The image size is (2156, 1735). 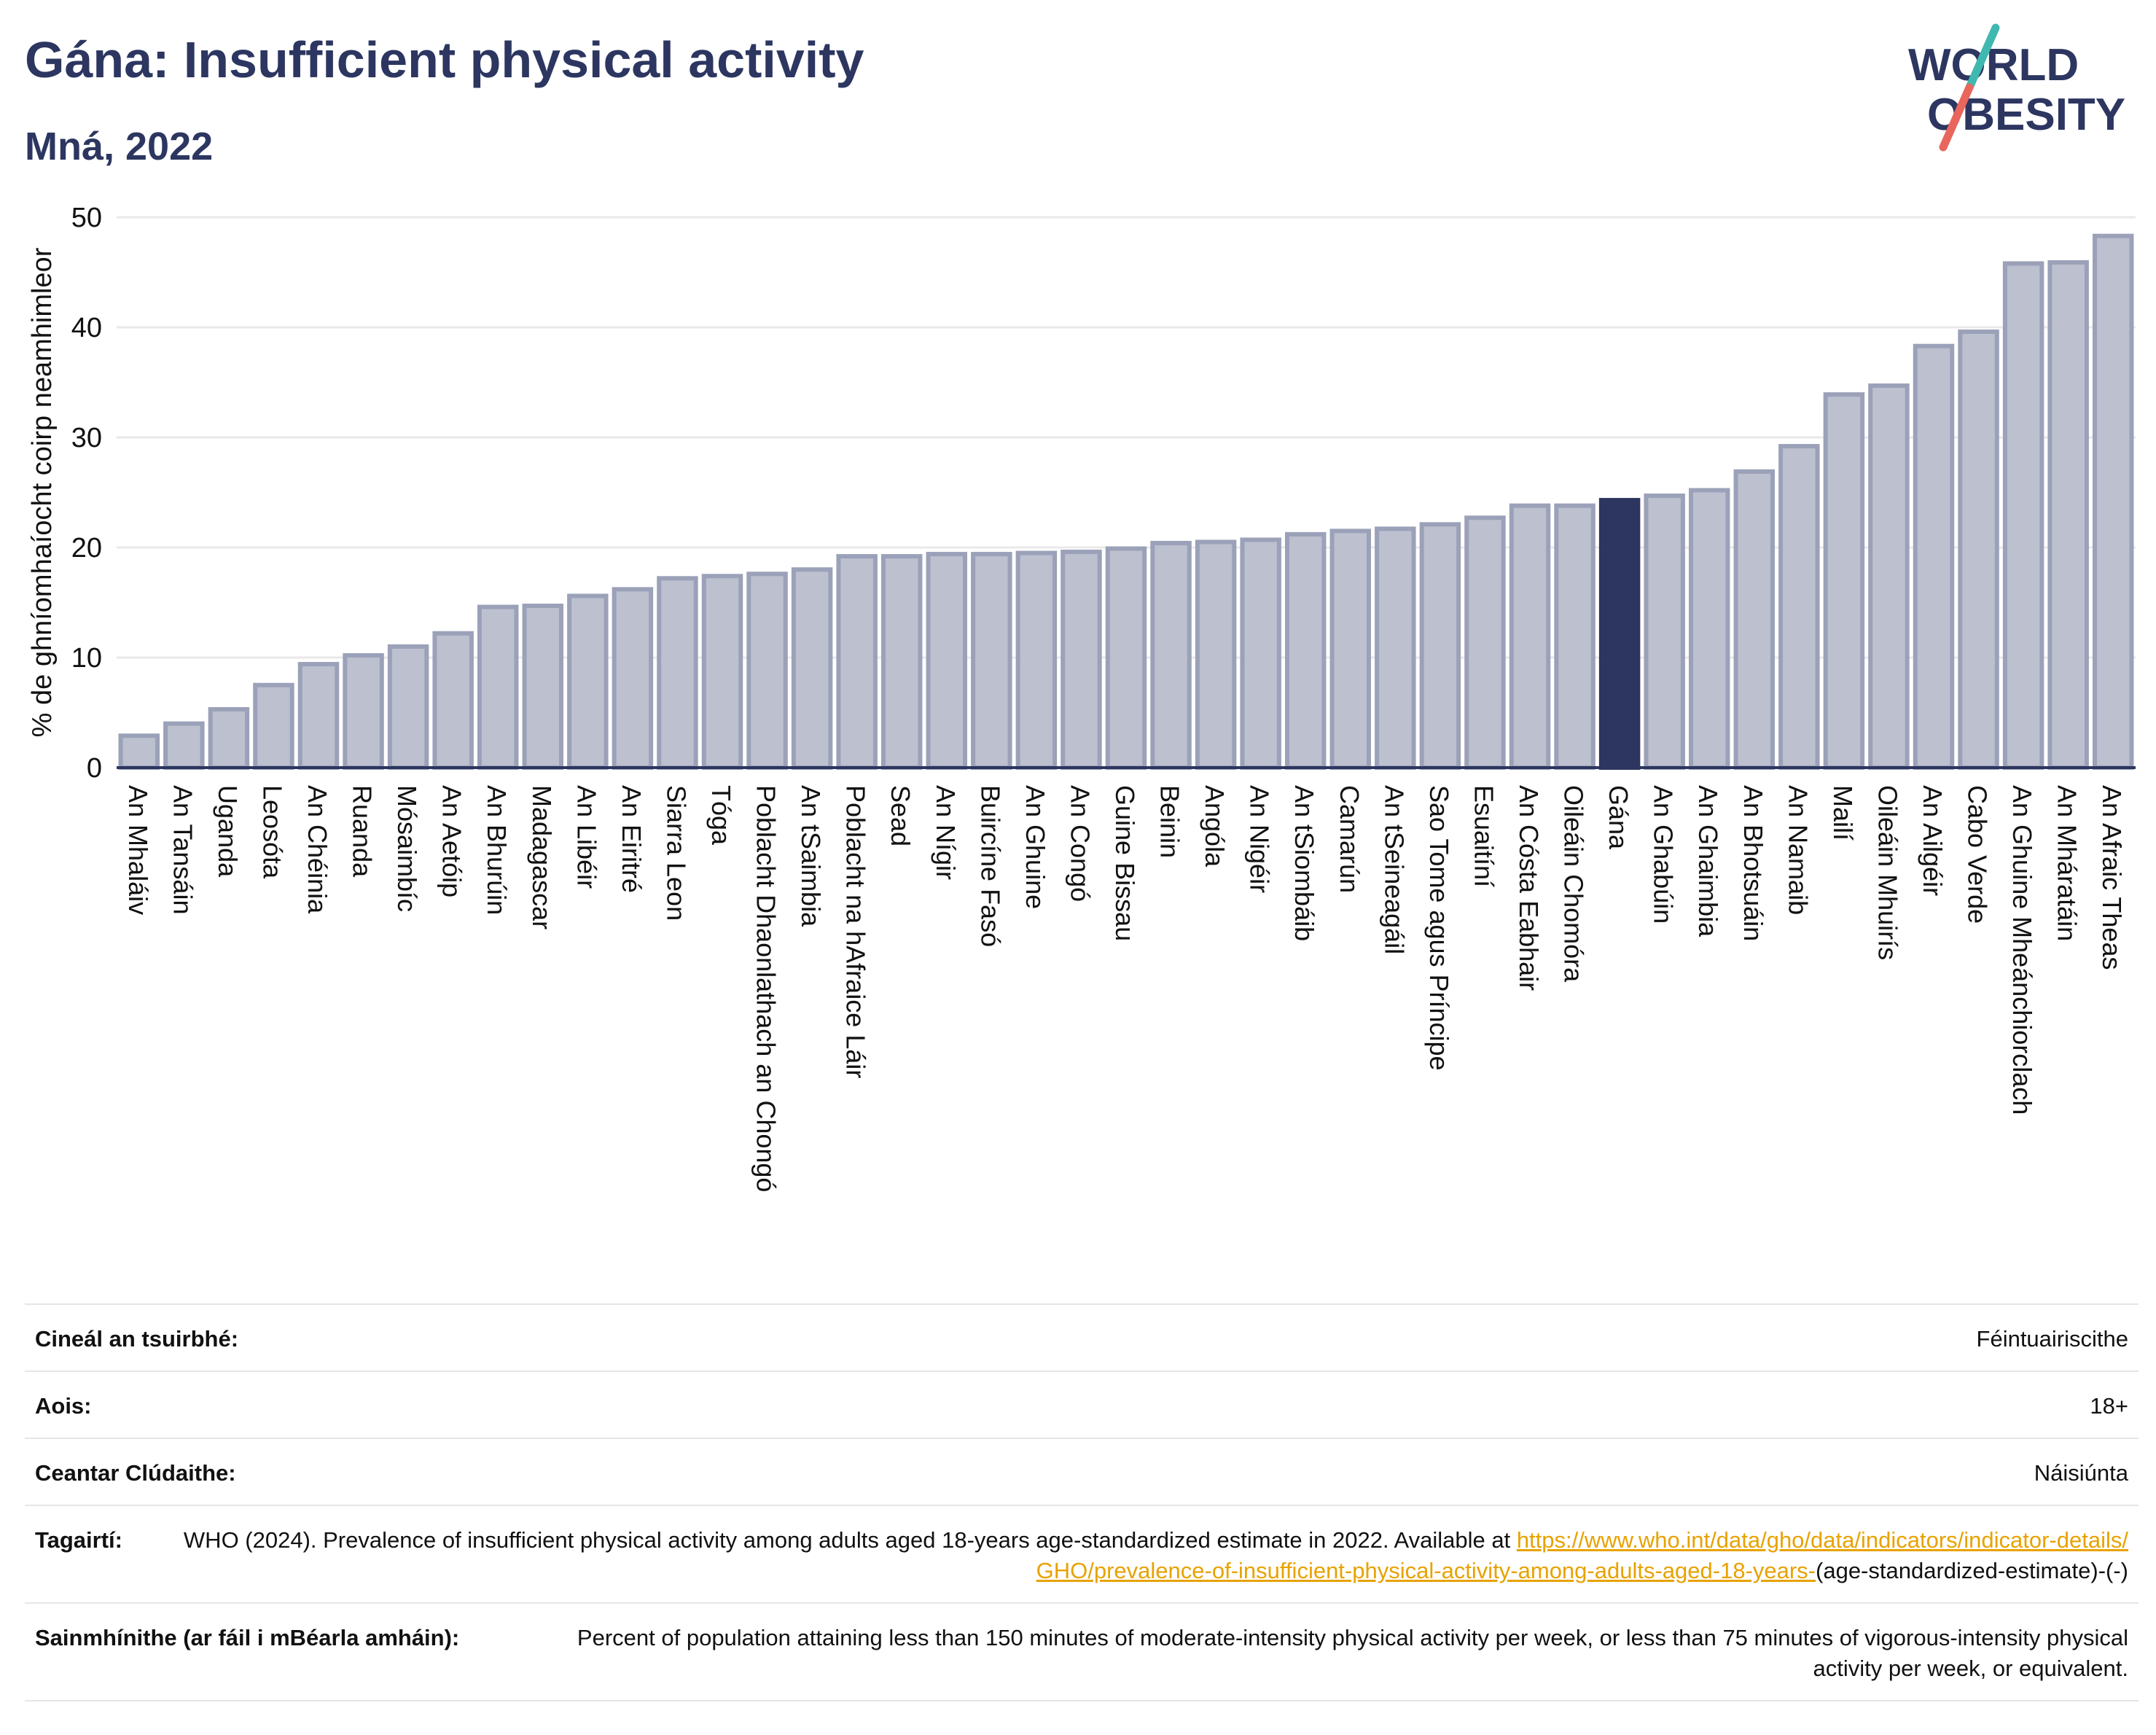 I want to click on y-tick-label: 30, so click(x=86, y=438).